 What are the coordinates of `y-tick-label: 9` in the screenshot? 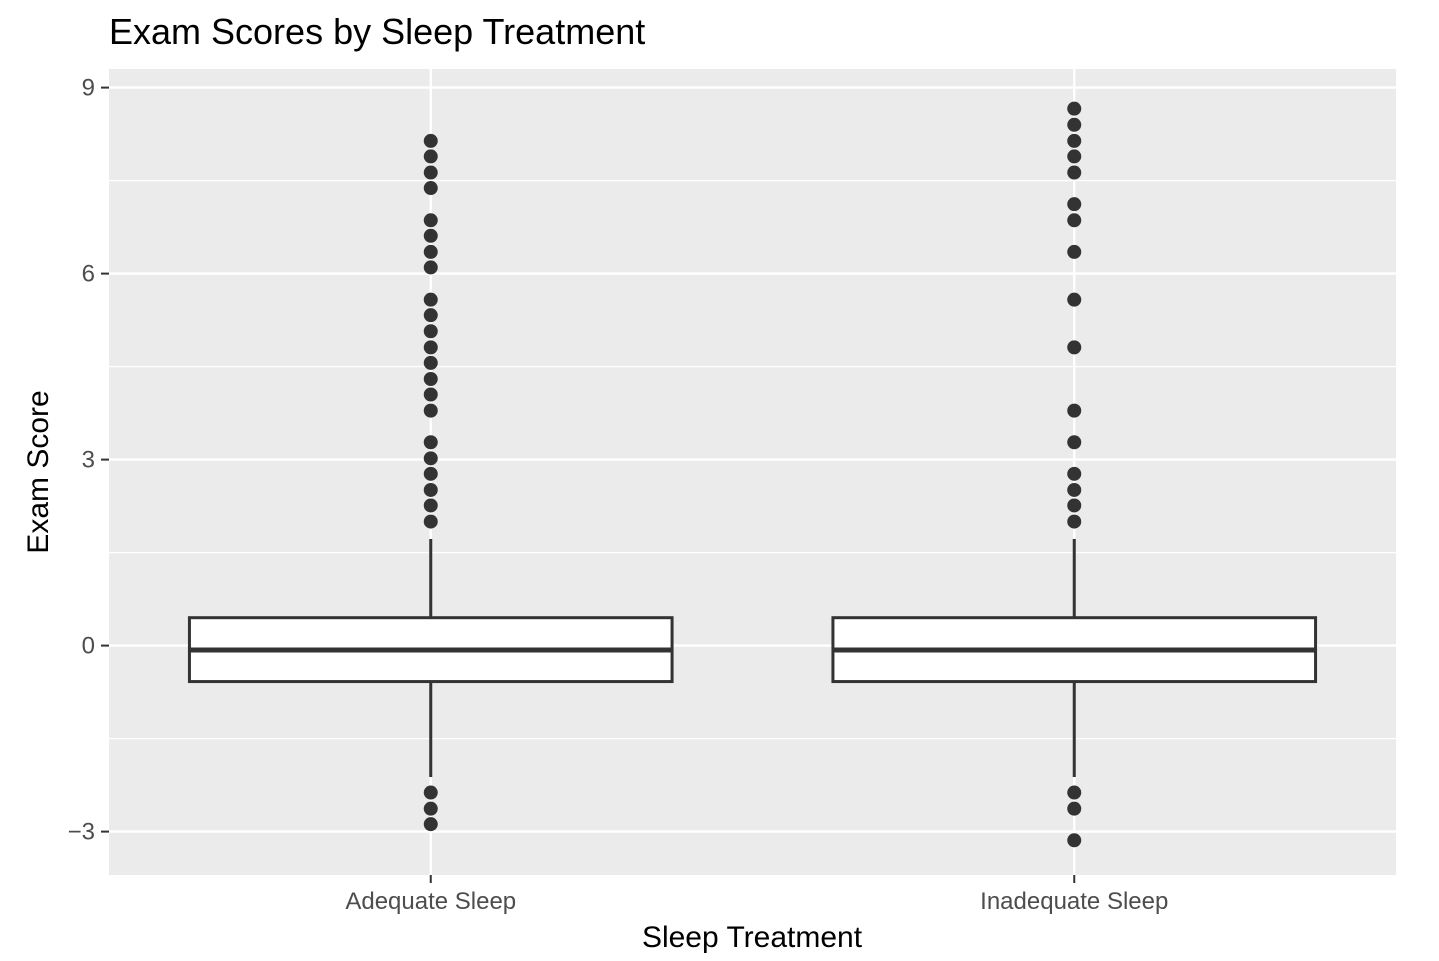 It's located at (88, 88).